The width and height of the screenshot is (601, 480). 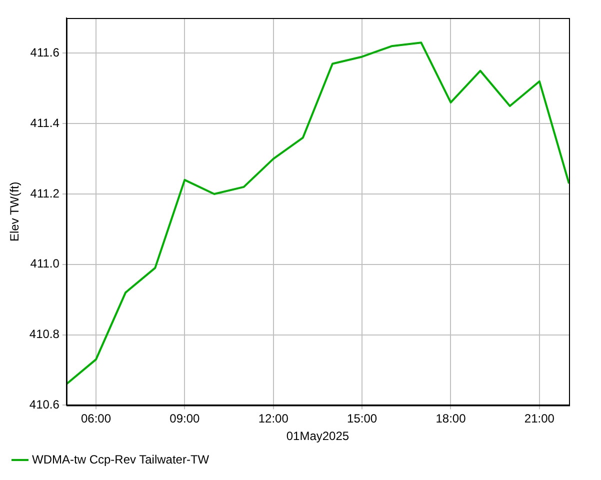 What do you see at coordinates (185, 419) in the screenshot?
I see `x-tick-label: 09:00` at bounding box center [185, 419].